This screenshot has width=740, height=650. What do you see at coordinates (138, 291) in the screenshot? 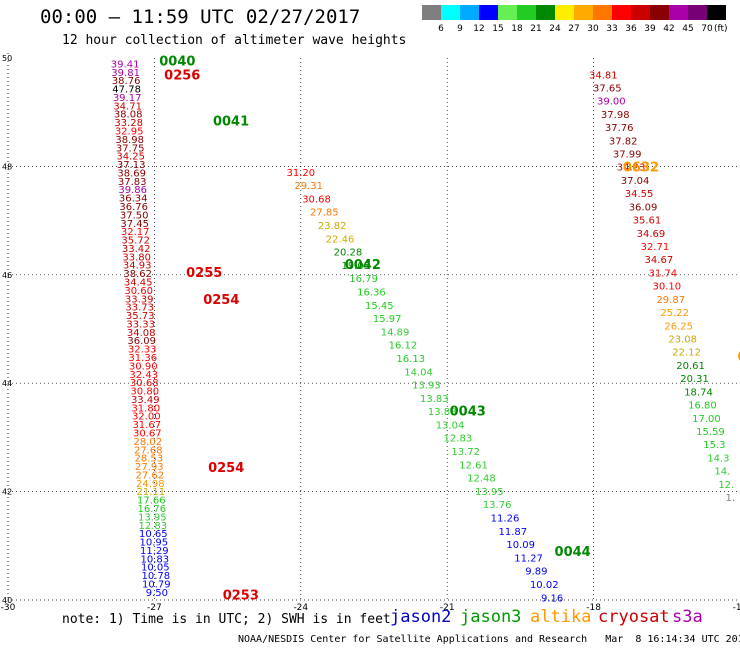
I see `swh-value-label: 30.60` at bounding box center [138, 291].